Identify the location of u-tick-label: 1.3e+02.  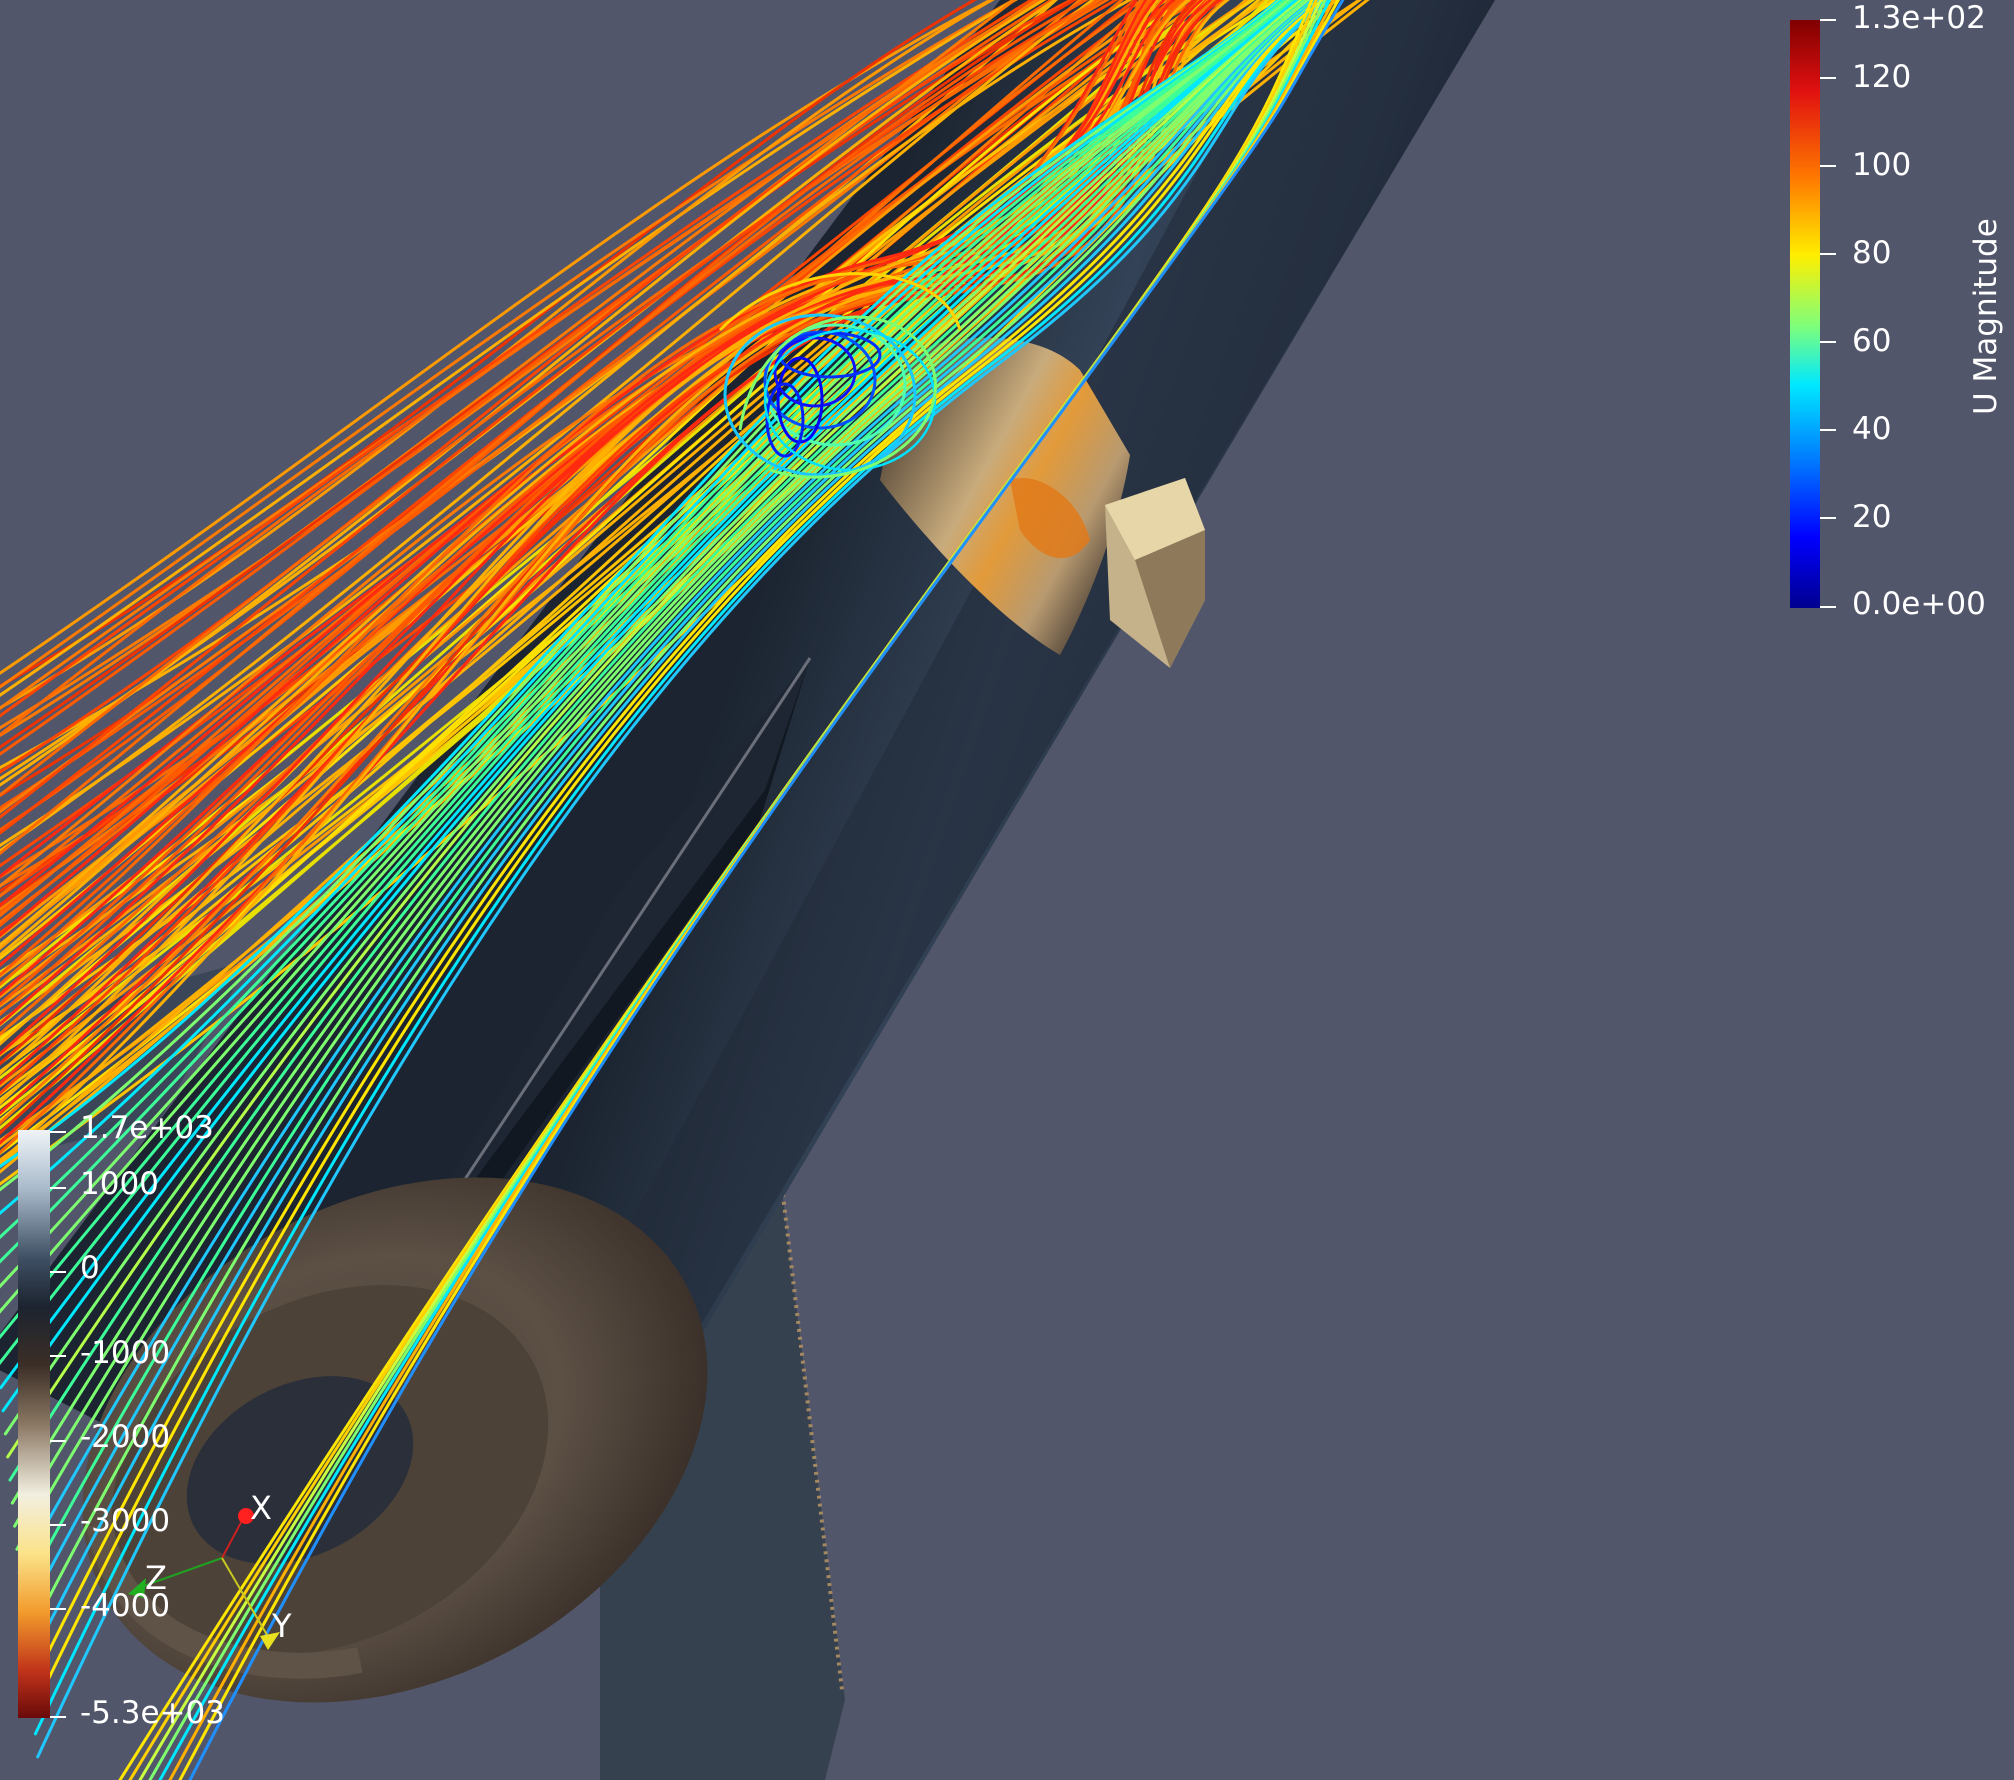
(1919, 18).